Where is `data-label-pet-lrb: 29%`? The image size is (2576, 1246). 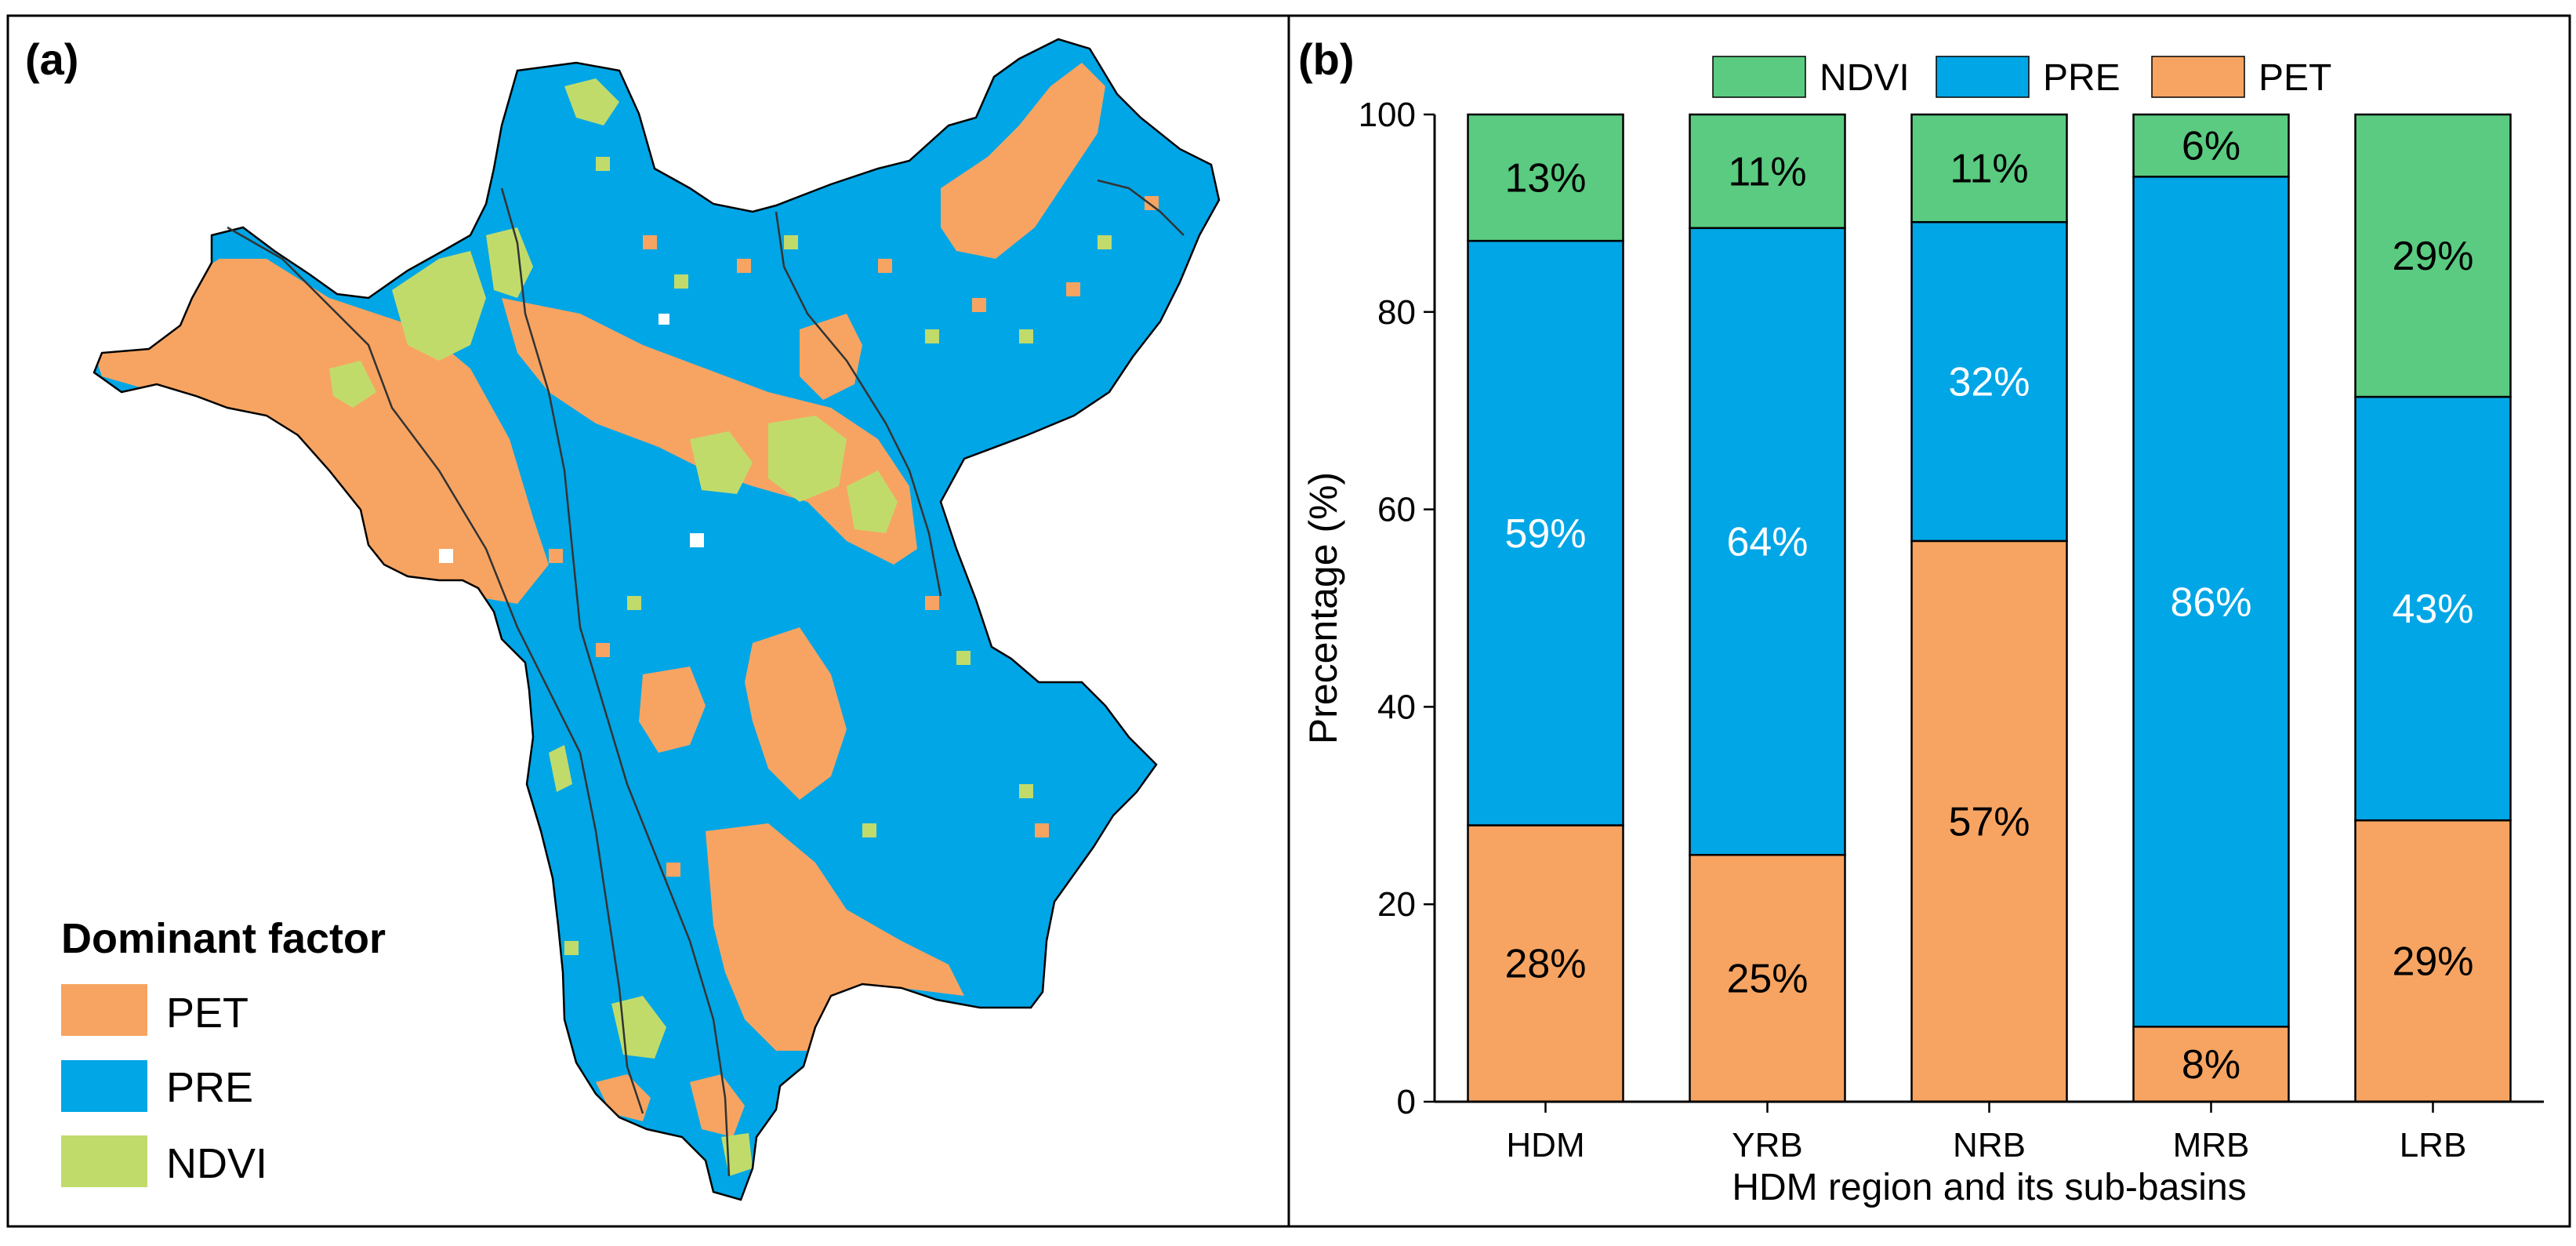
data-label-pet-lrb: 29% is located at coordinates (2433, 962).